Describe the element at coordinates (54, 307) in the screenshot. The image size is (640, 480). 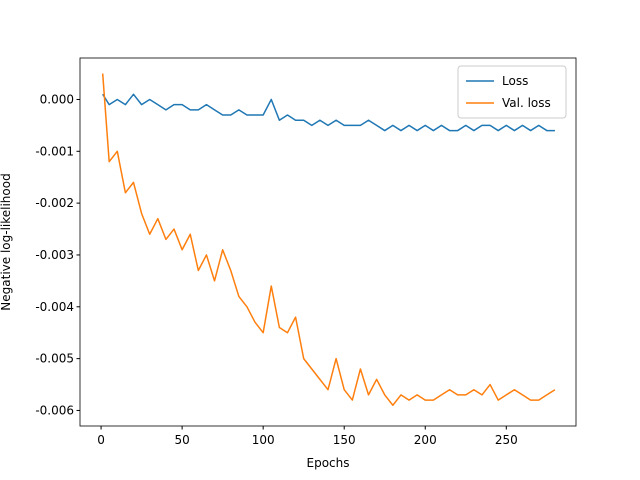
I see `y-tick-label: -0.004` at that location.